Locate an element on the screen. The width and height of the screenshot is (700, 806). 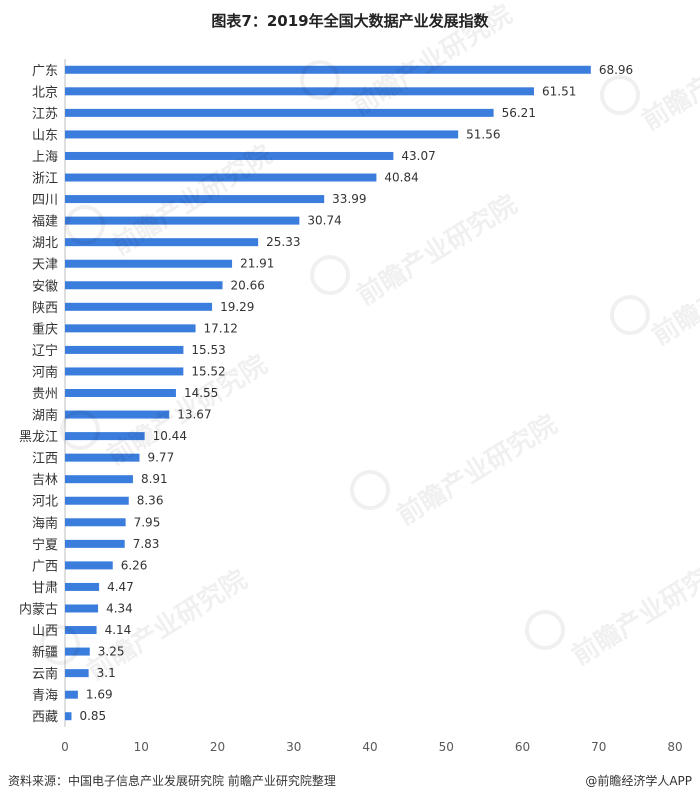
category-label: 重庆 is located at coordinates (45, 329).